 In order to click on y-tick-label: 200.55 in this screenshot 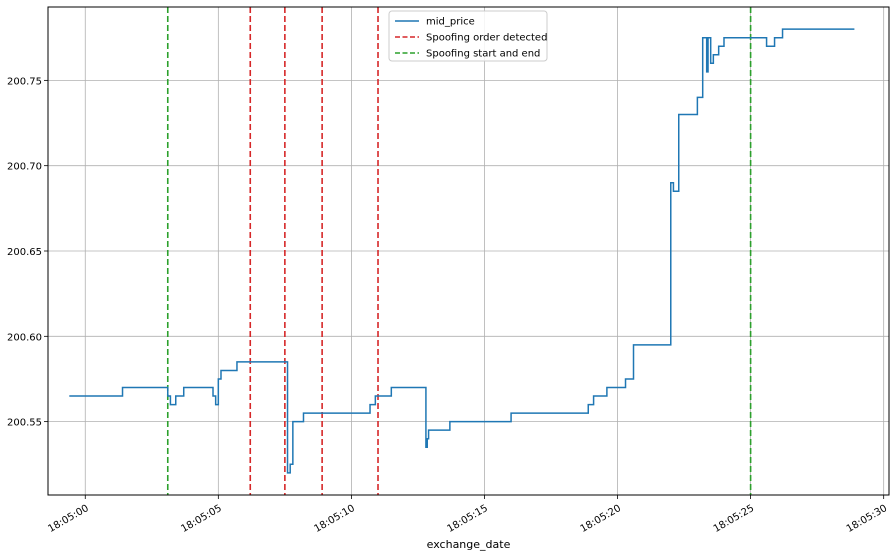, I will do `click(24, 423)`.